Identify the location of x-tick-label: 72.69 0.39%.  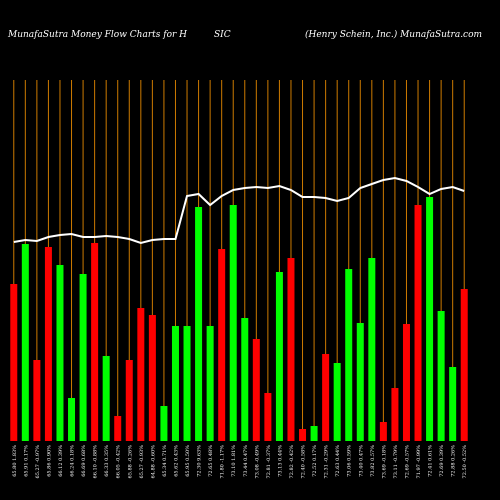
(442, 461).